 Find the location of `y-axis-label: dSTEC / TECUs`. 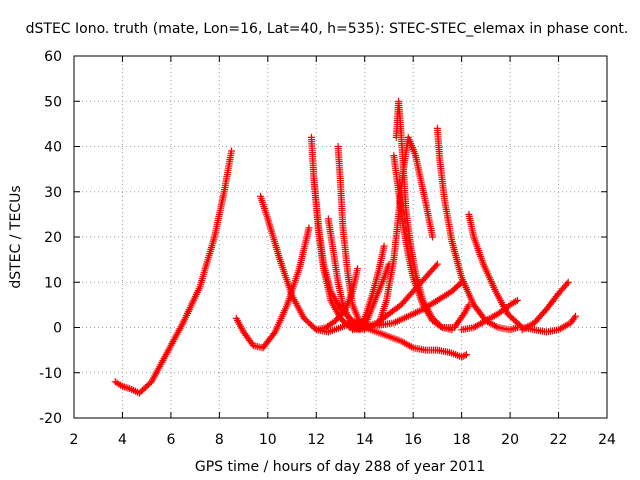

y-axis-label: dSTEC / TECUs is located at coordinates (16, 236).